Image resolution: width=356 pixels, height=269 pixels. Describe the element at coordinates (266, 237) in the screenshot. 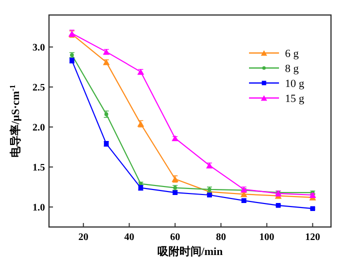

I see `x-tick-label: 100` at that location.